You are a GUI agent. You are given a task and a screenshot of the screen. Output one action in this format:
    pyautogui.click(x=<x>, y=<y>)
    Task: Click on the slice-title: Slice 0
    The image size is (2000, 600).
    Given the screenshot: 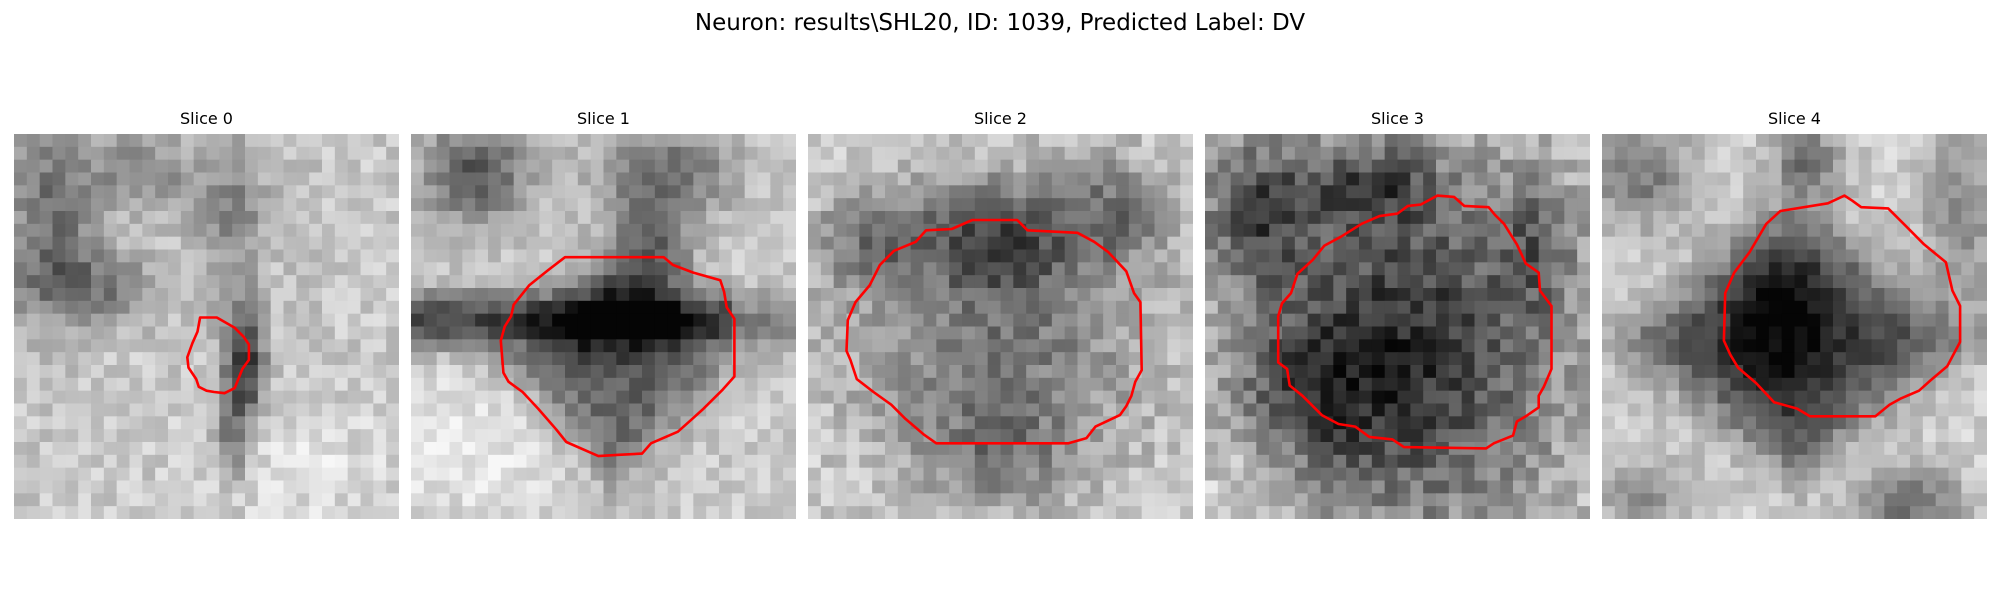 What is the action you would take?
    pyautogui.click(x=206, y=118)
    